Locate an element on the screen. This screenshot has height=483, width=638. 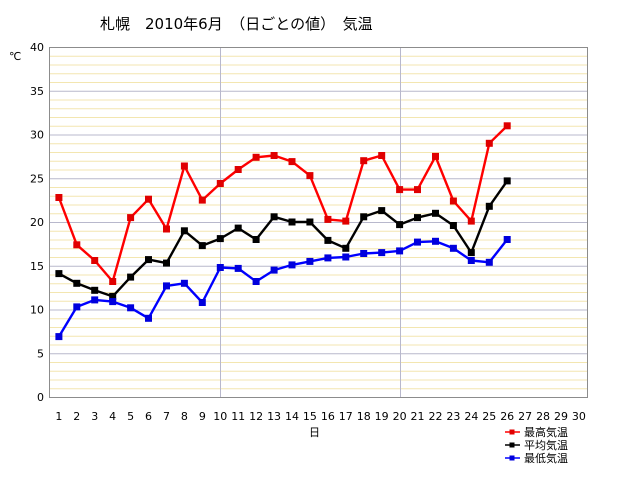
chart-title: 札幌 2010年6月 （日ごとの値） 気温 is located at coordinates (236, 24).